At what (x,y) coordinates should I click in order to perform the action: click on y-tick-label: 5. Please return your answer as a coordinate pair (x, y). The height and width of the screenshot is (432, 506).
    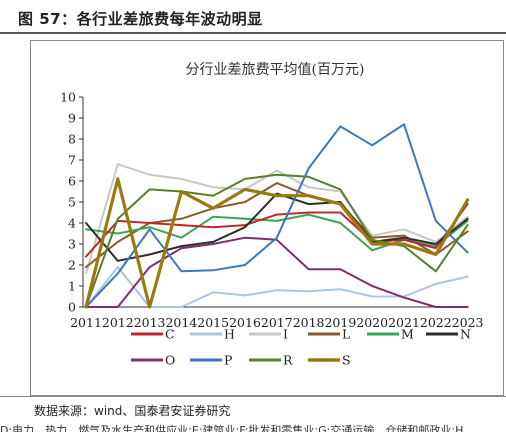
    Looking at the image, I should click on (72, 202).